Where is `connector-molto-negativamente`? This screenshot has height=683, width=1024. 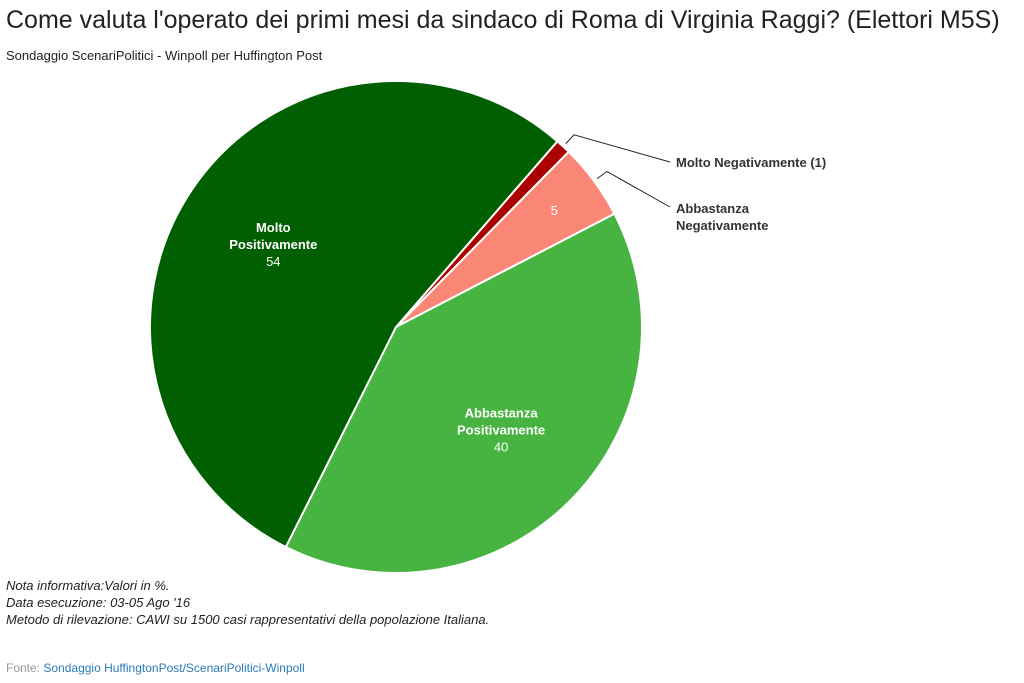 connector-molto-negativamente is located at coordinates (618, 148).